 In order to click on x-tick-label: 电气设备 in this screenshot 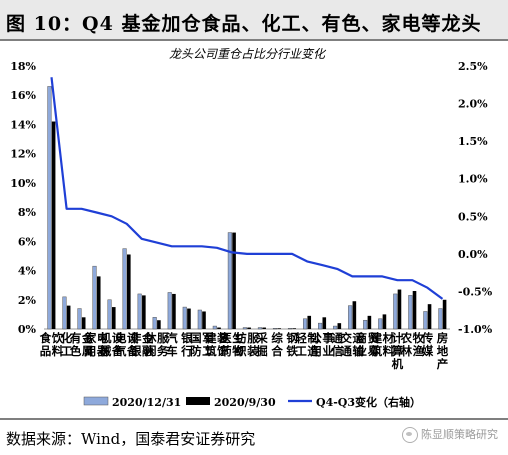, I will do `click(126, 344)`.